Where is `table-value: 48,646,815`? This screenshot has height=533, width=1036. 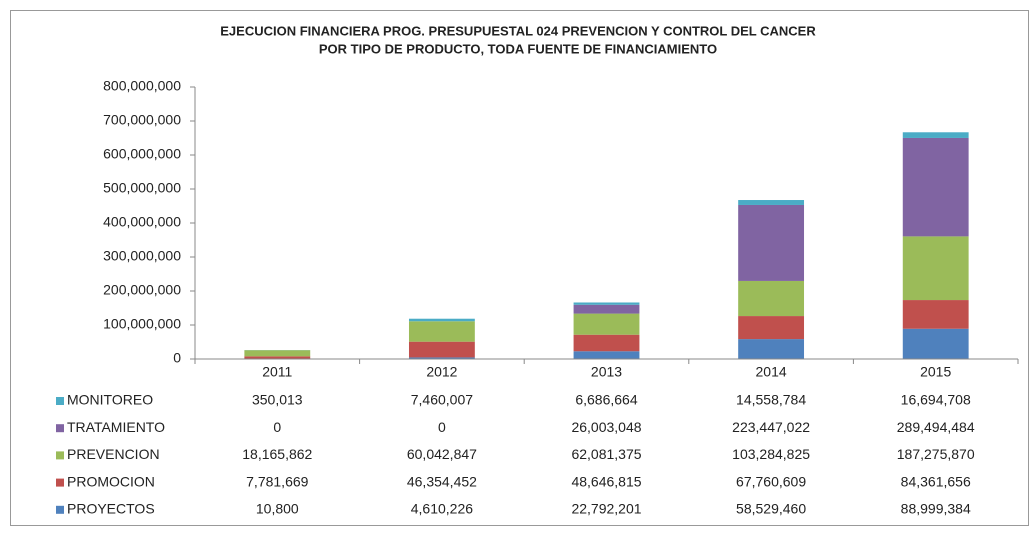
table-value: 48,646,815 is located at coordinates (606, 481).